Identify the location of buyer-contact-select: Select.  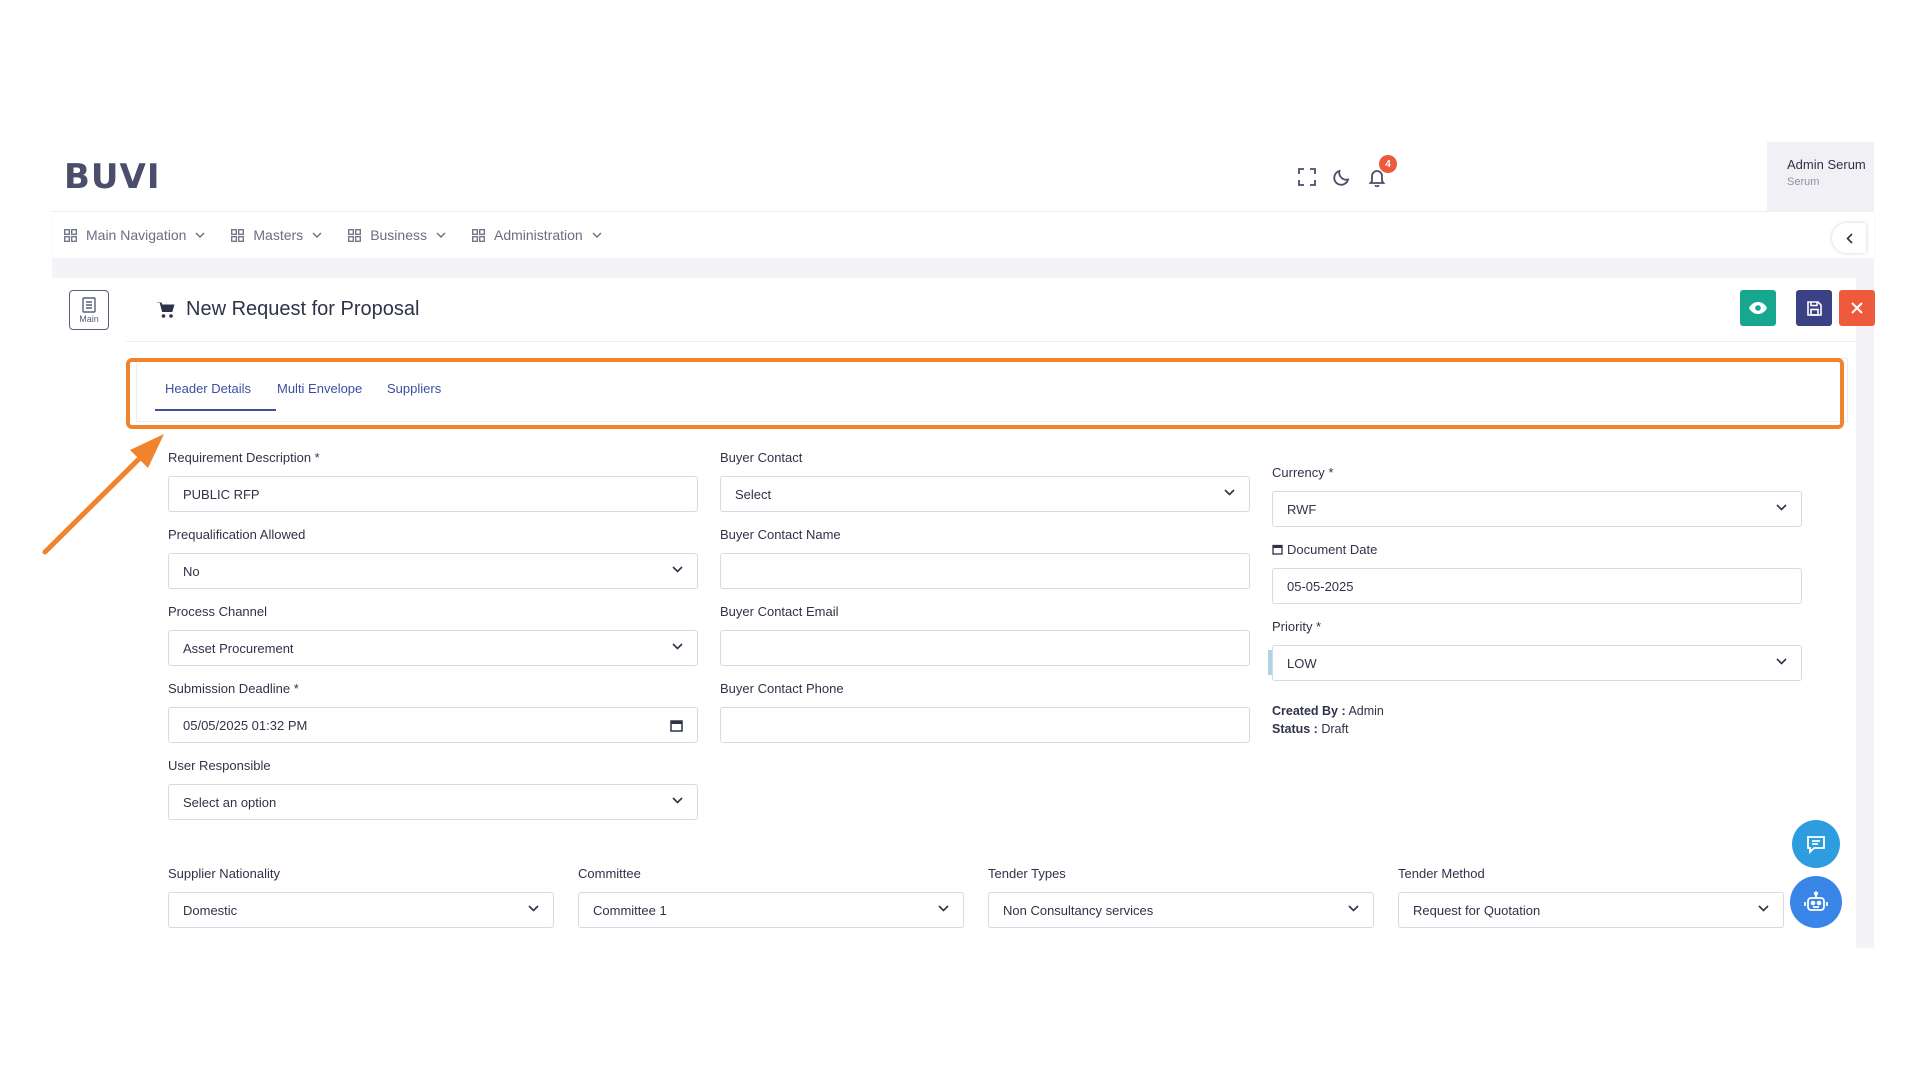
(985, 494).